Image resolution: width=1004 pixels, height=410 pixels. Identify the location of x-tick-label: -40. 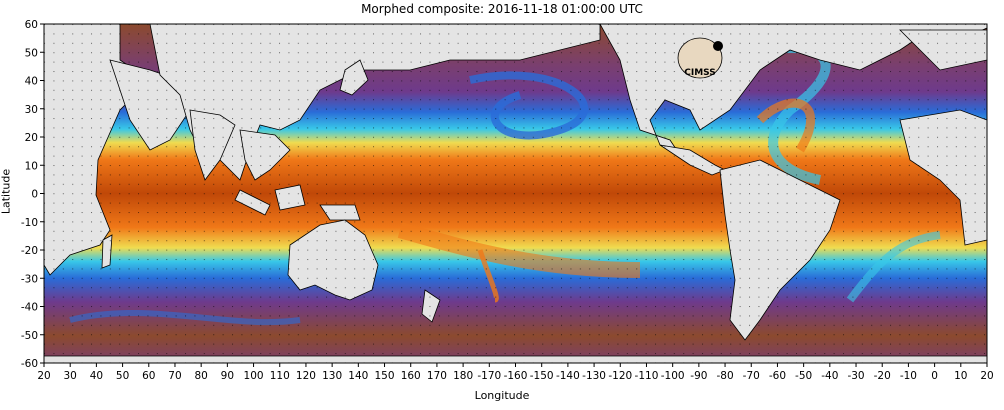
(829, 376).